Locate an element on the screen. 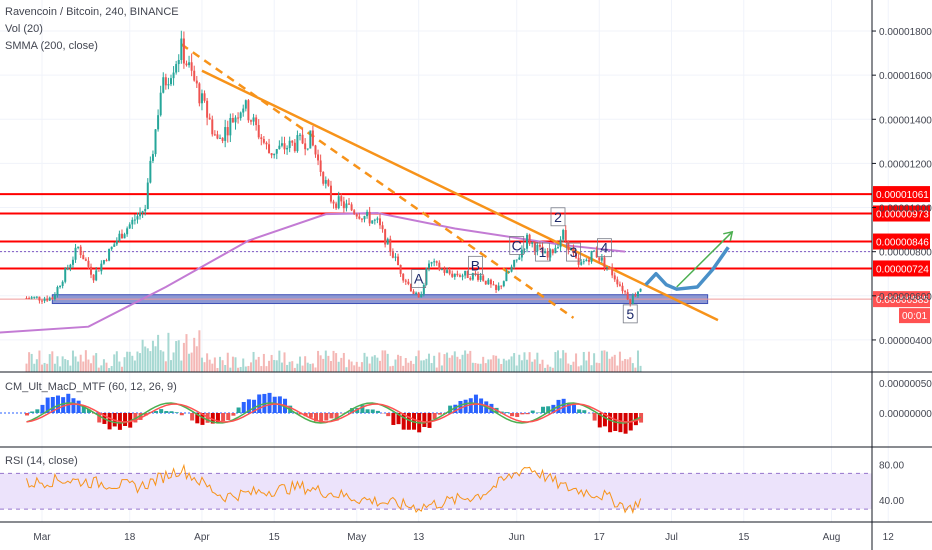 This screenshot has height=550, width=932. rsi-band is located at coordinates (436, 491).